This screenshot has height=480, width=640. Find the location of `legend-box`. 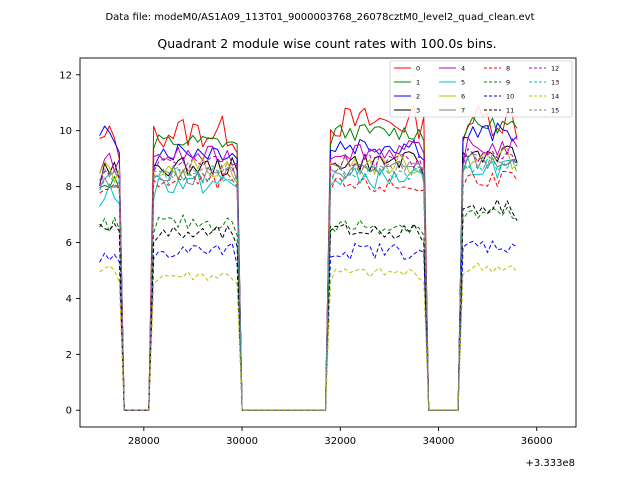

legend-box is located at coordinates (481, 89).